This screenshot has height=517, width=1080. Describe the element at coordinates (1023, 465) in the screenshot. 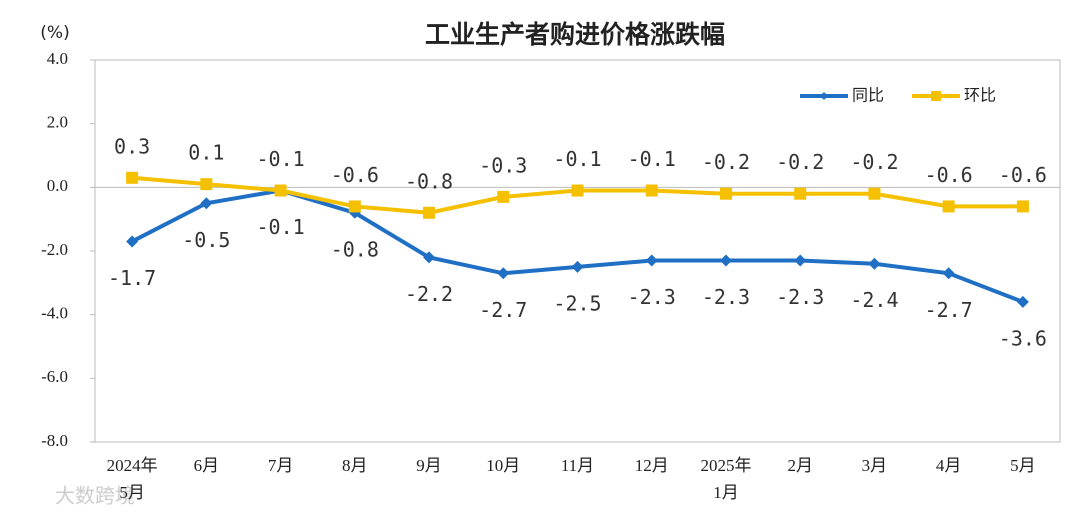

I see `x-tick-label: 5月` at that location.